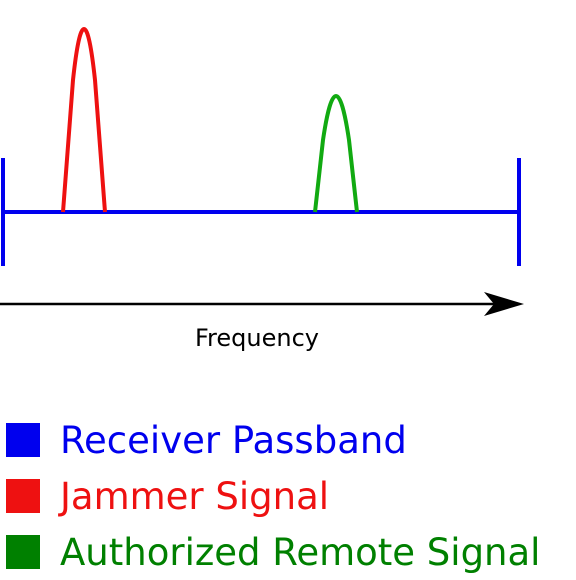  I want to click on legend-item-authorized-remote-signal: Authorized Remote Signal, so click(273, 552).